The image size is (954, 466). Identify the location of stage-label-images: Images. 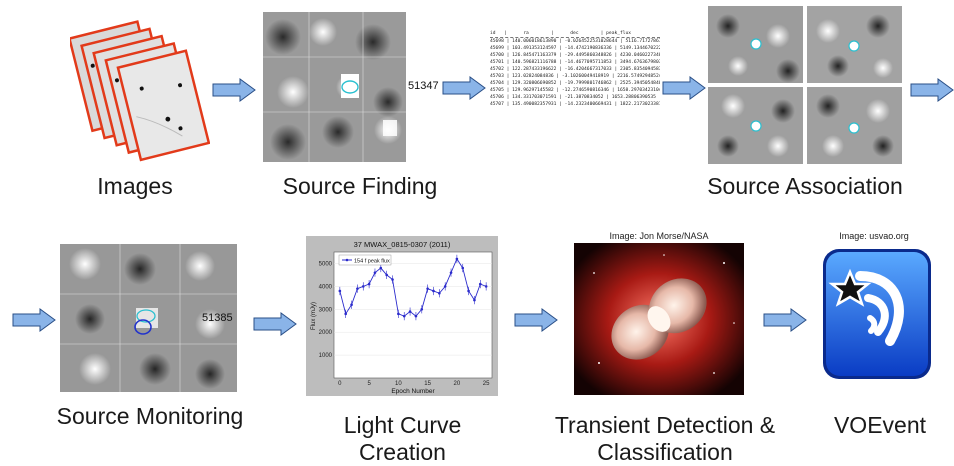
(135, 186).